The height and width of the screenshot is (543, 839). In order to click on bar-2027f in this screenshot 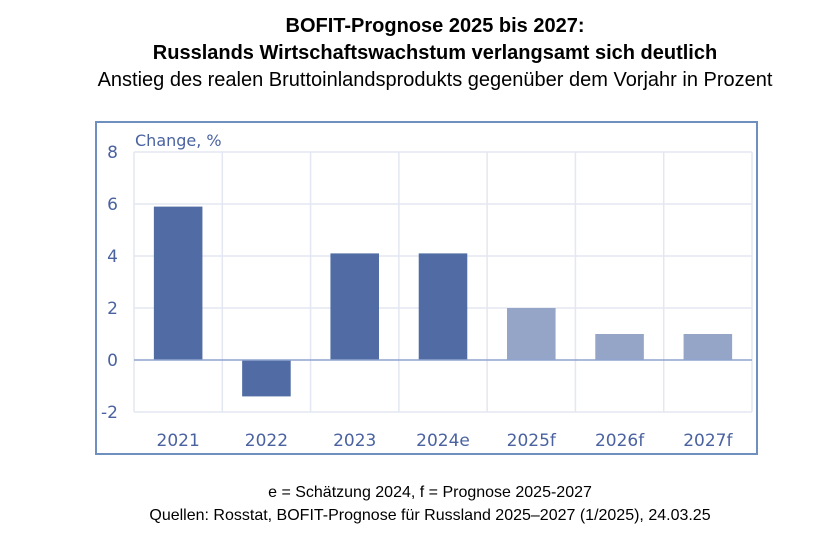, I will do `click(708, 347)`.